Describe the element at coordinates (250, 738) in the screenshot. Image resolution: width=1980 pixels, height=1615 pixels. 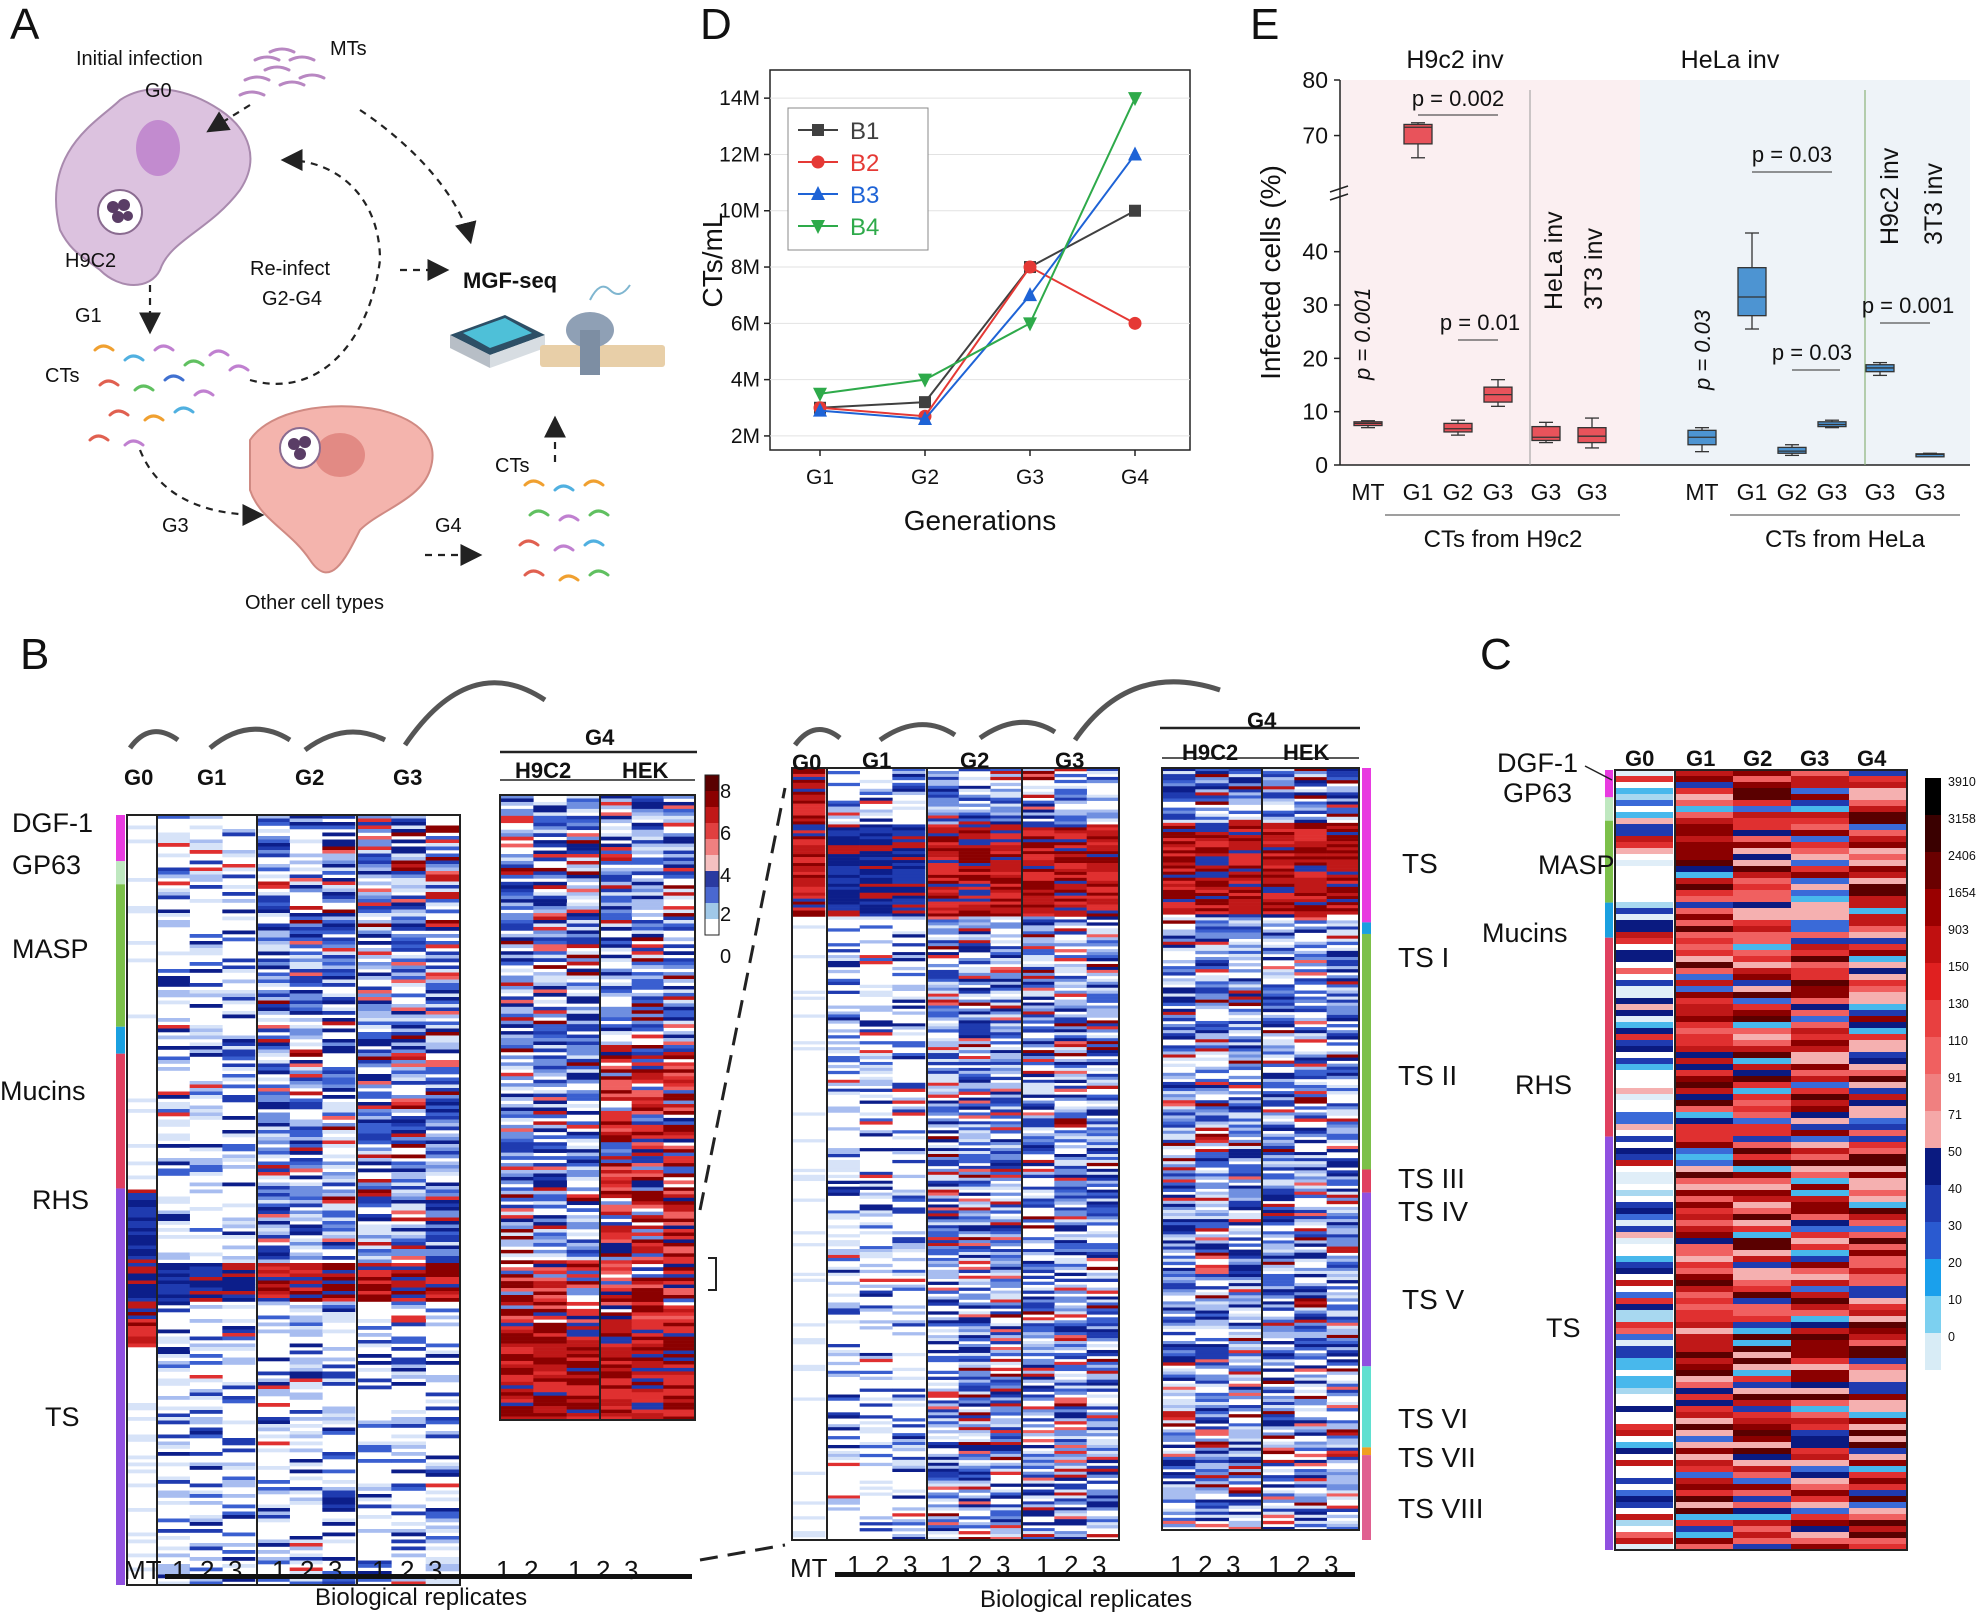
I see `b-arrow` at that location.